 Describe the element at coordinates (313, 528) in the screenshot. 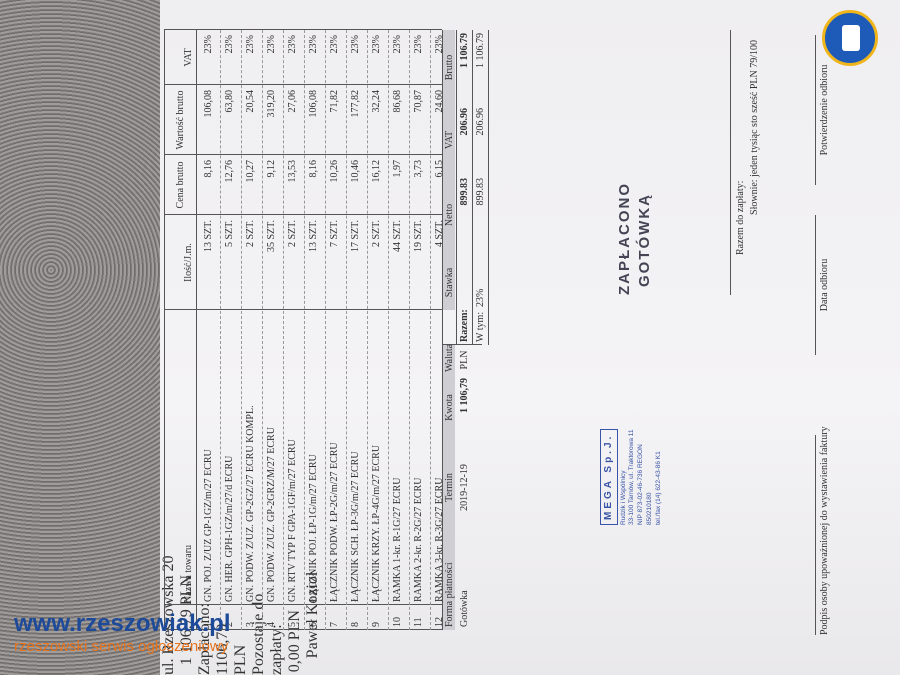

I see `cell: ŁĄCZNIK POJ. ŁP-1G/m/27 ECRU` at that location.